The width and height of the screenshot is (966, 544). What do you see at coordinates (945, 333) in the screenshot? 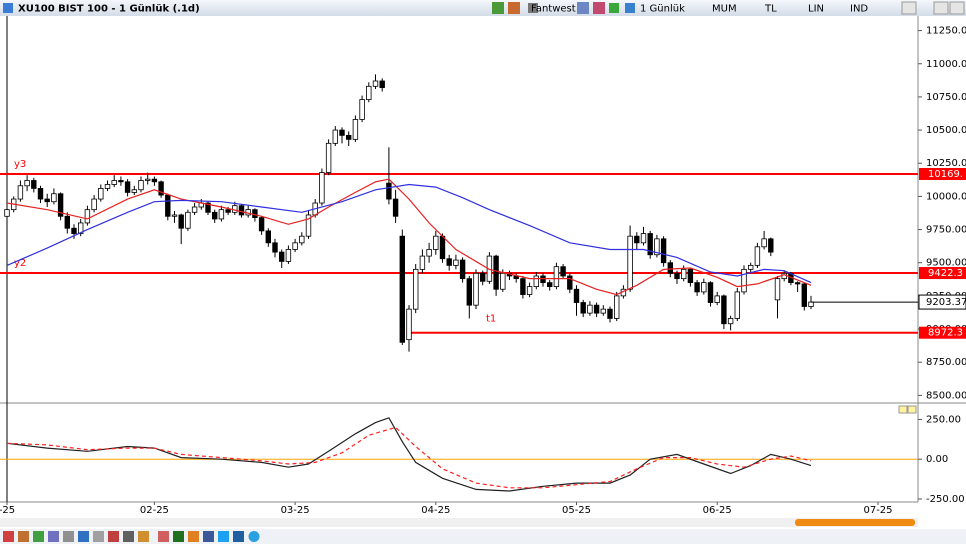
I see `level-price-label: 8972.3` at bounding box center [945, 333].